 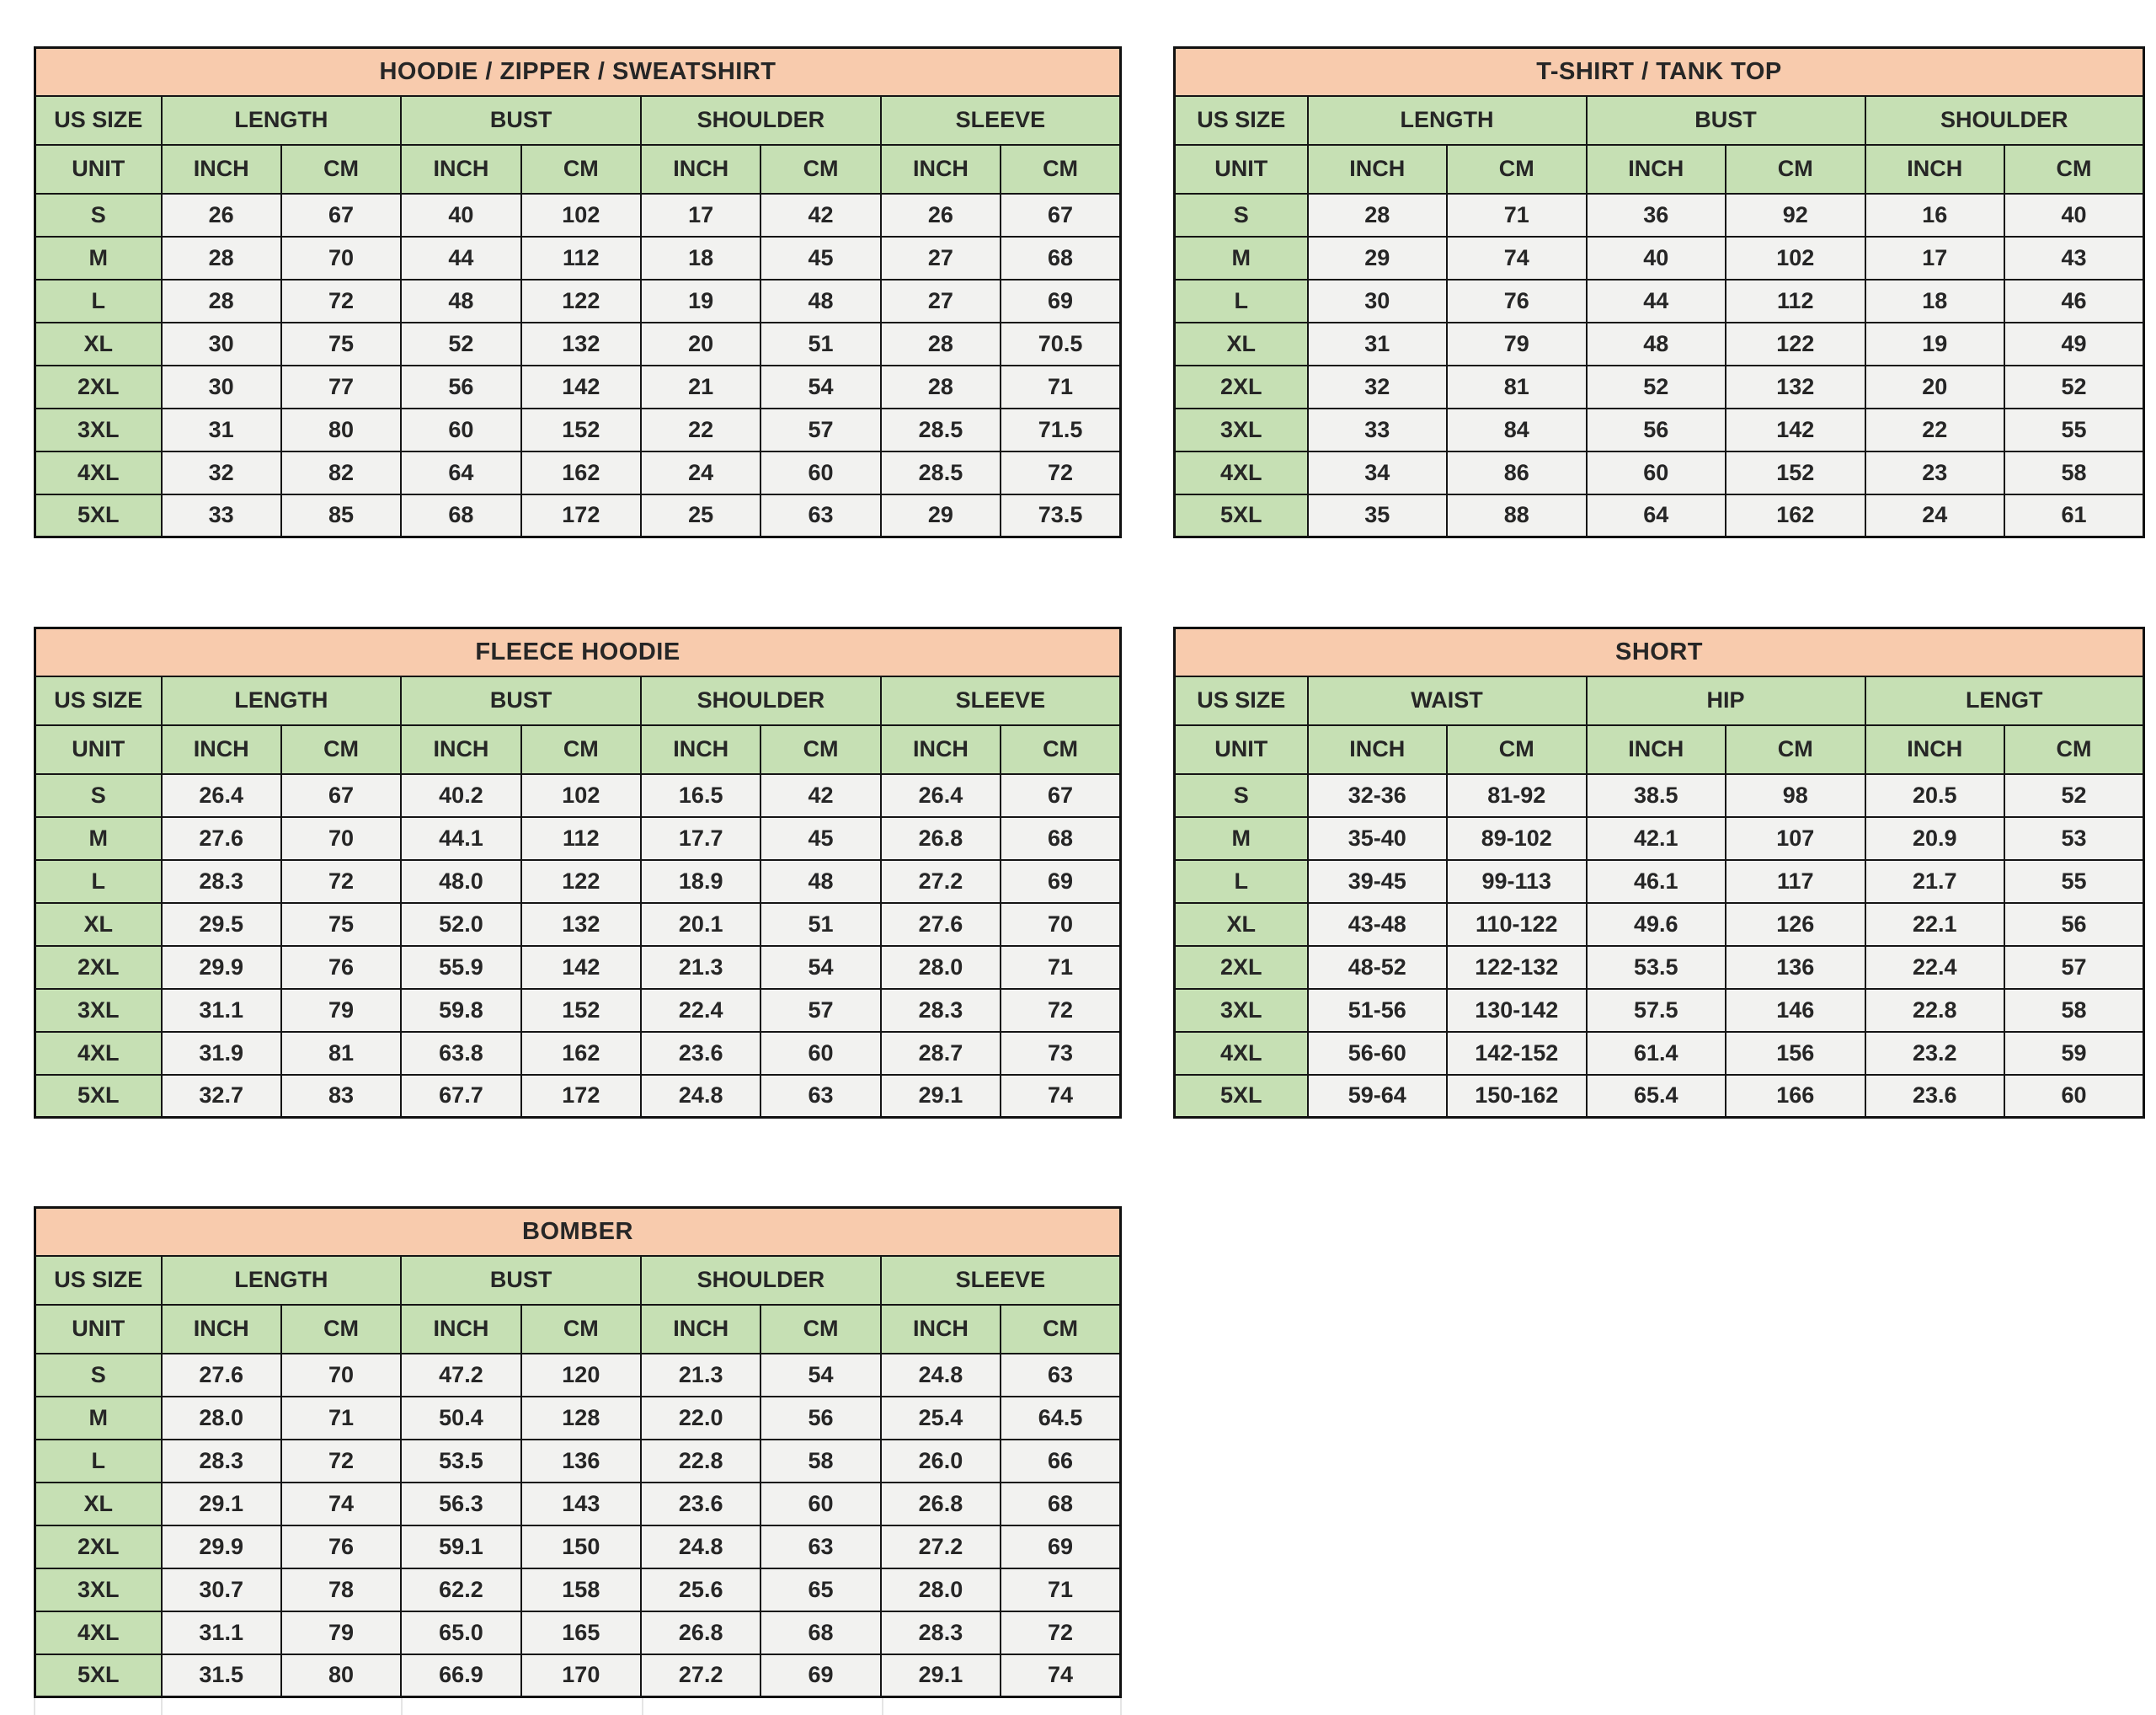 I want to click on value-cell: 57.5, so click(x=1655, y=1010).